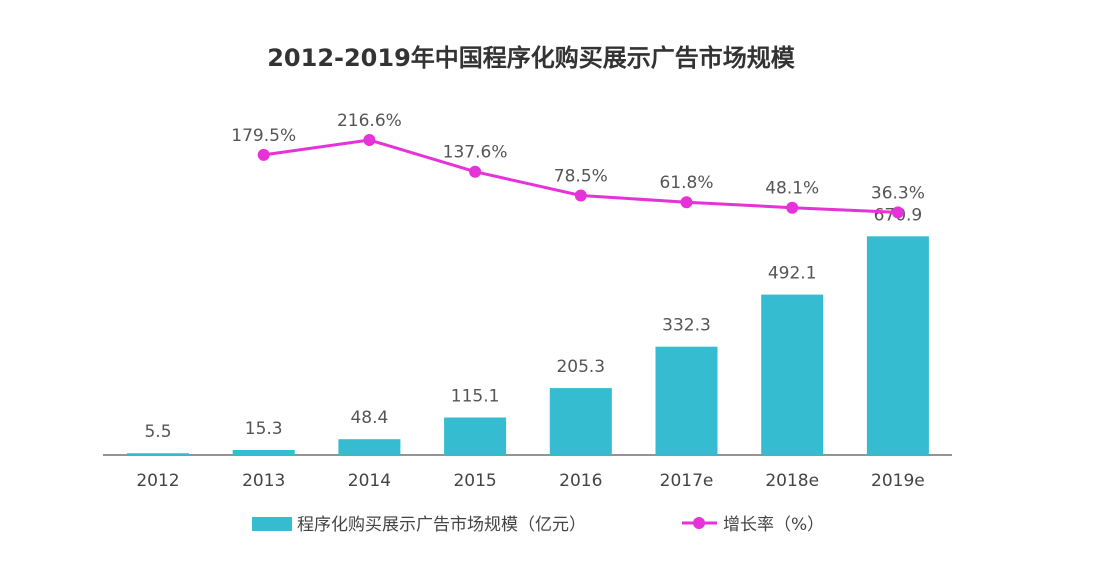  Describe the element at coordinates (475, 436) in the screenshot. I see `bar-2015` at that location.